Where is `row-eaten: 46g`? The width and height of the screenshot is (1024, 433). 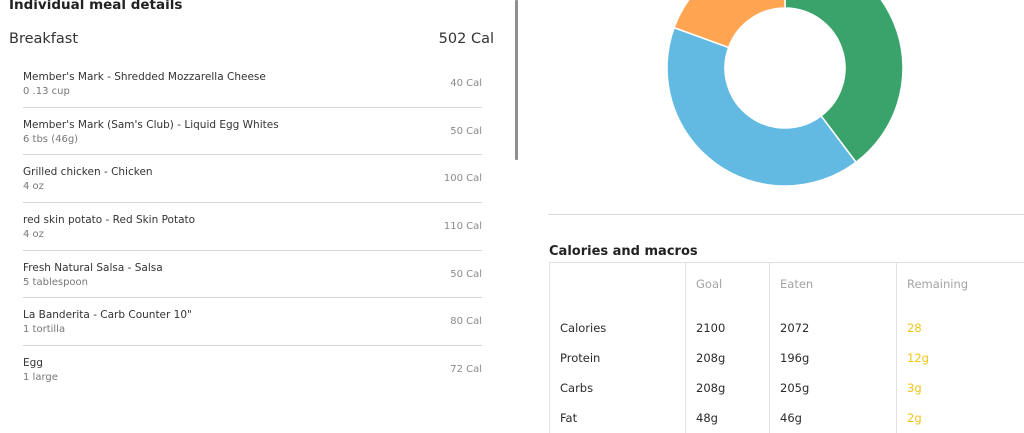 row-eaten: 46g is located at coordinates (833, 418).